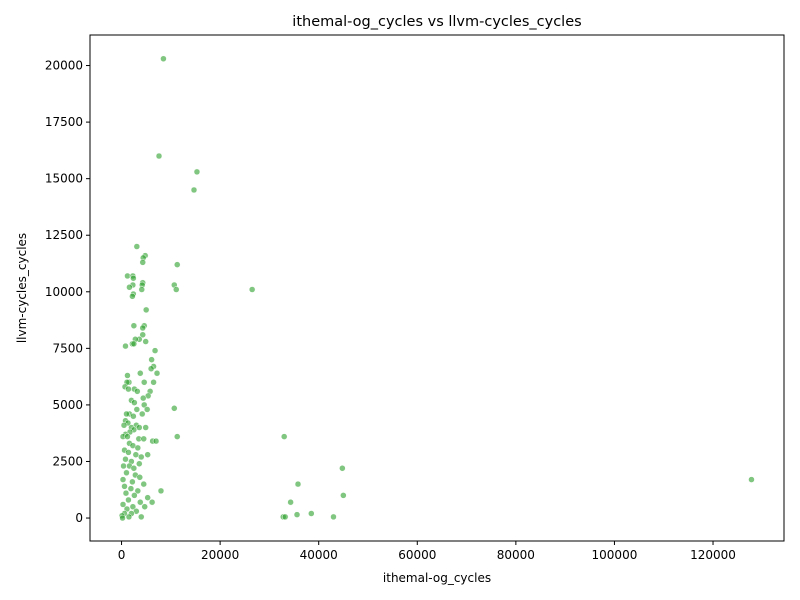 The width and height of the screenshot is (800, 600). I want to click on x-tick-label: 80000, so click(516, 555).